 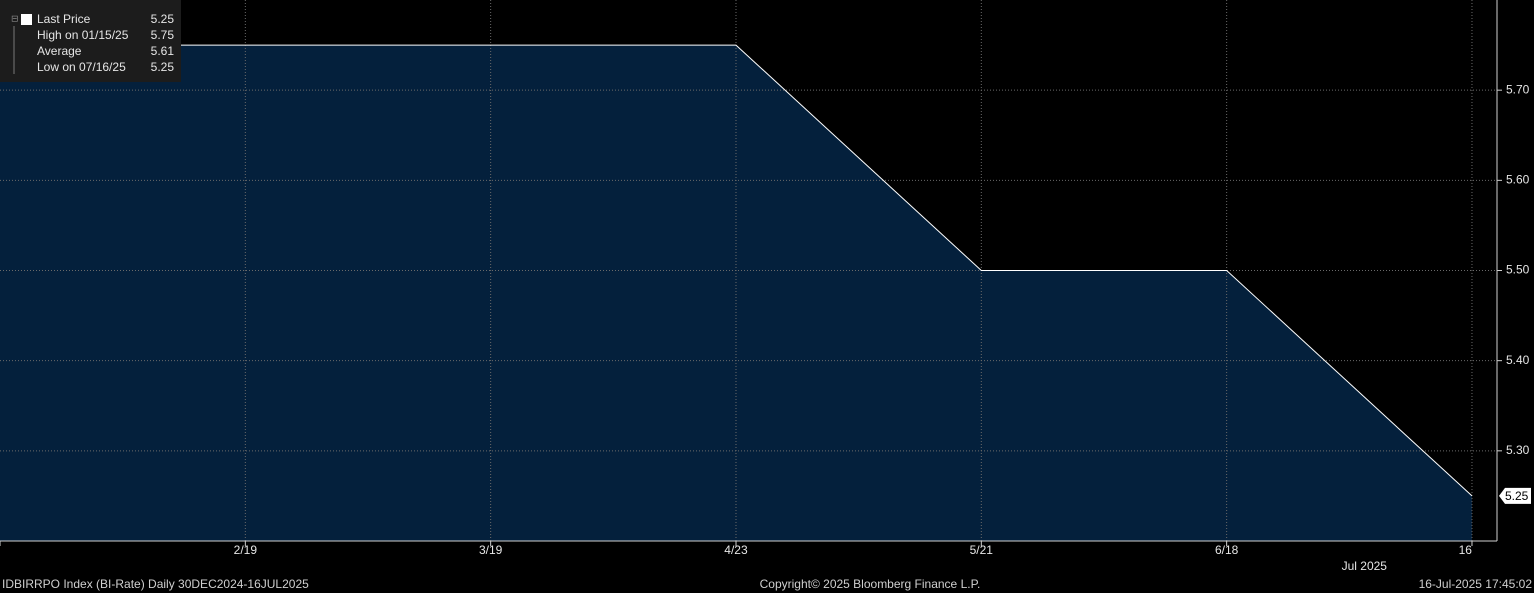 What do you see at coordinates (1365, 566) in the screenshot?
I see `x-sublabel: Jul 2025` at bounding box center [1365, 566].